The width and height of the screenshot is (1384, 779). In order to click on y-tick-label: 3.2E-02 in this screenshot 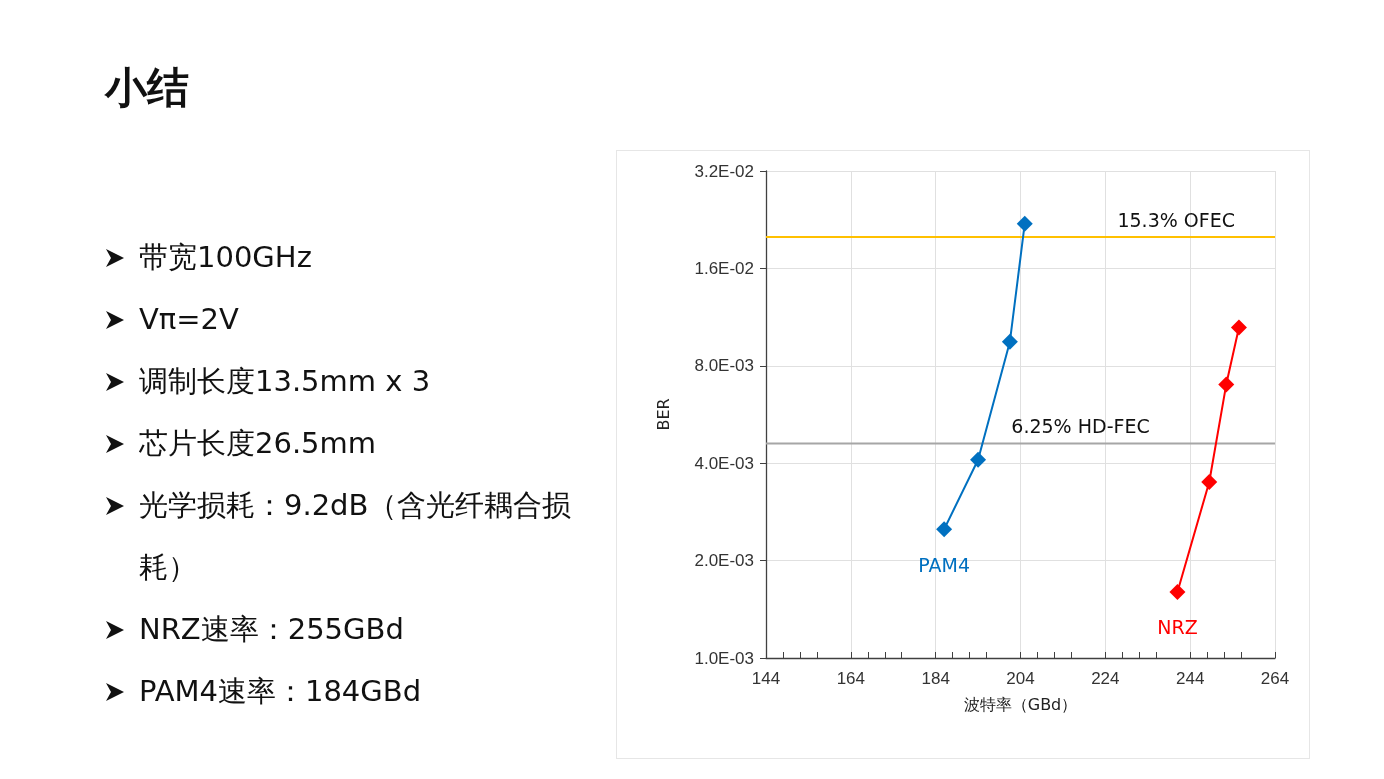, I will do `click(724, 171)`.